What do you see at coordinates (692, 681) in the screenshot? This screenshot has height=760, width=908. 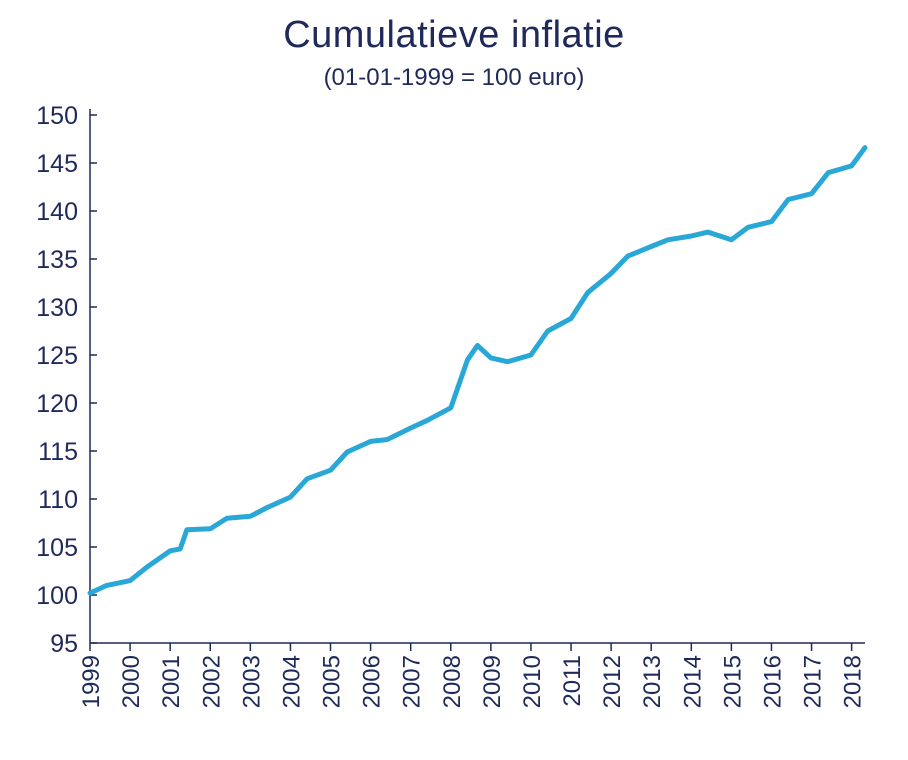 I see `x-tick-label: 2014` at bounding box center [692, 681].